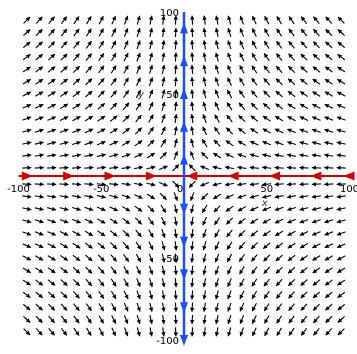  What do you see at coordinates (192, 176) in the screenshot?
I see `trajectory-arrow-x` at bounding box center [192, 176].